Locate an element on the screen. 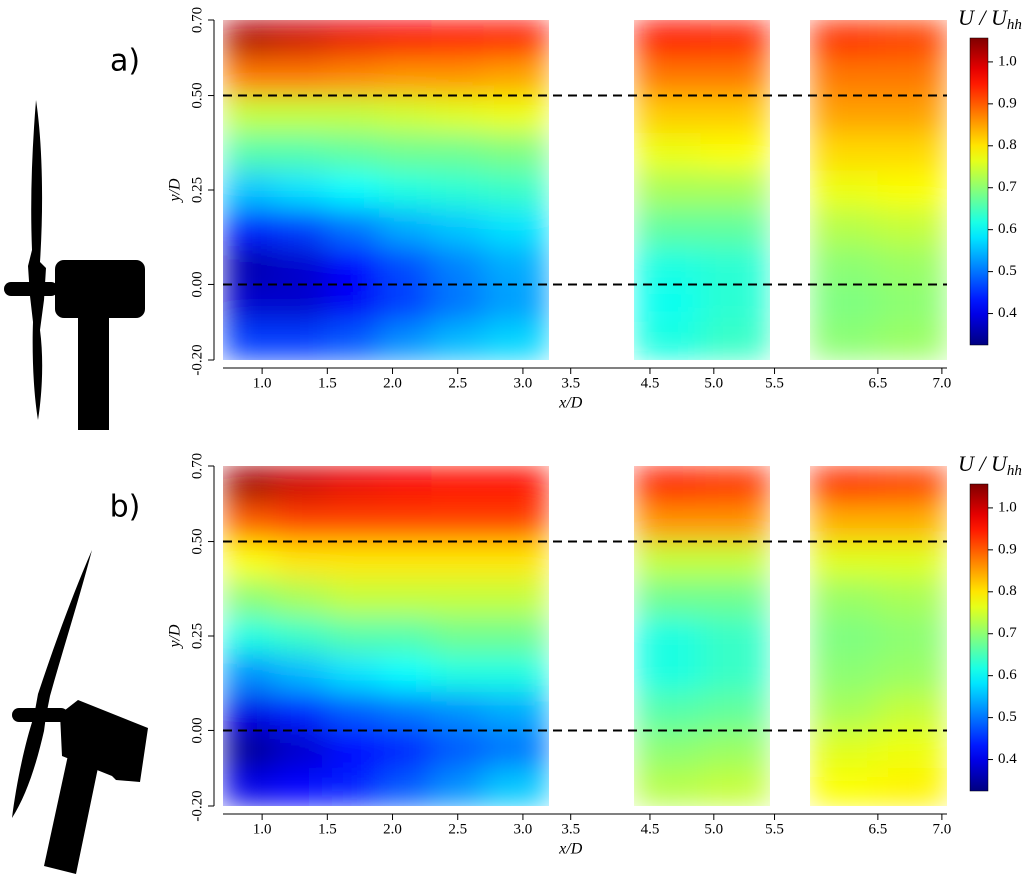 Image resolution: width=1024 pixels, height=875 pixels. y-axis-label: y/D is located at coordinates (175, 637).